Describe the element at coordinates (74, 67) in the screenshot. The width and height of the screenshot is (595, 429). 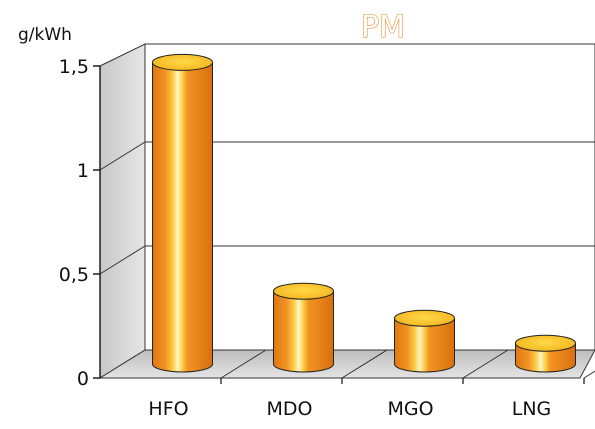
I see `y-tick-label: 1,5` at that location.